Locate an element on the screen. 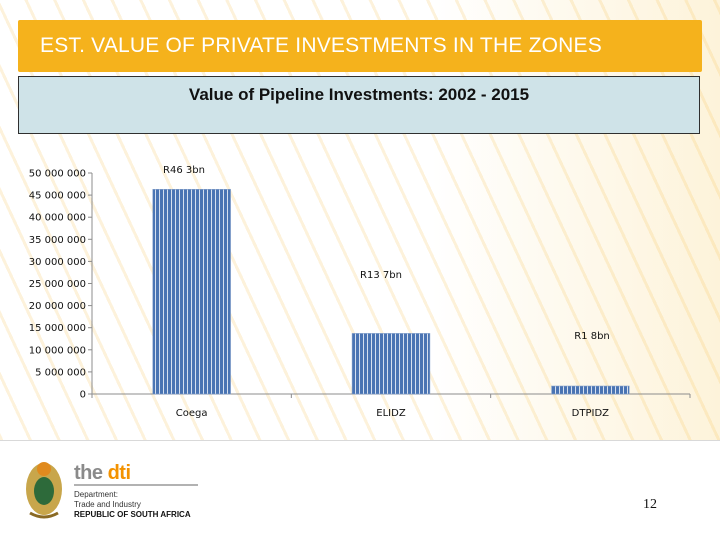  dti-logo-text: the dti is located at coordinates (102, 473).